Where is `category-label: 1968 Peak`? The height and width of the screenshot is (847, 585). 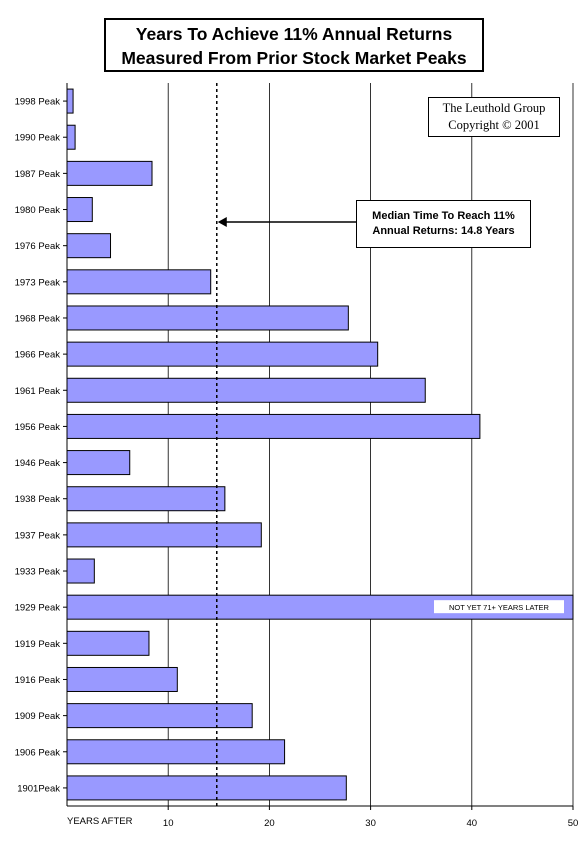
category-label: 1968 Peak is located at coordinates (38, 318).